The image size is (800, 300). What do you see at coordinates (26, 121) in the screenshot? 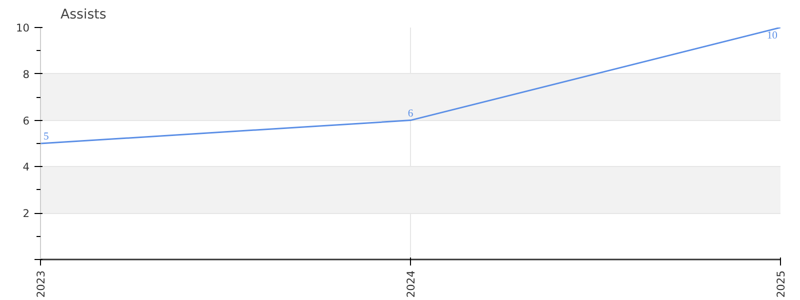
I see `y-tick-label: 6` at bounding box center [26, 121].